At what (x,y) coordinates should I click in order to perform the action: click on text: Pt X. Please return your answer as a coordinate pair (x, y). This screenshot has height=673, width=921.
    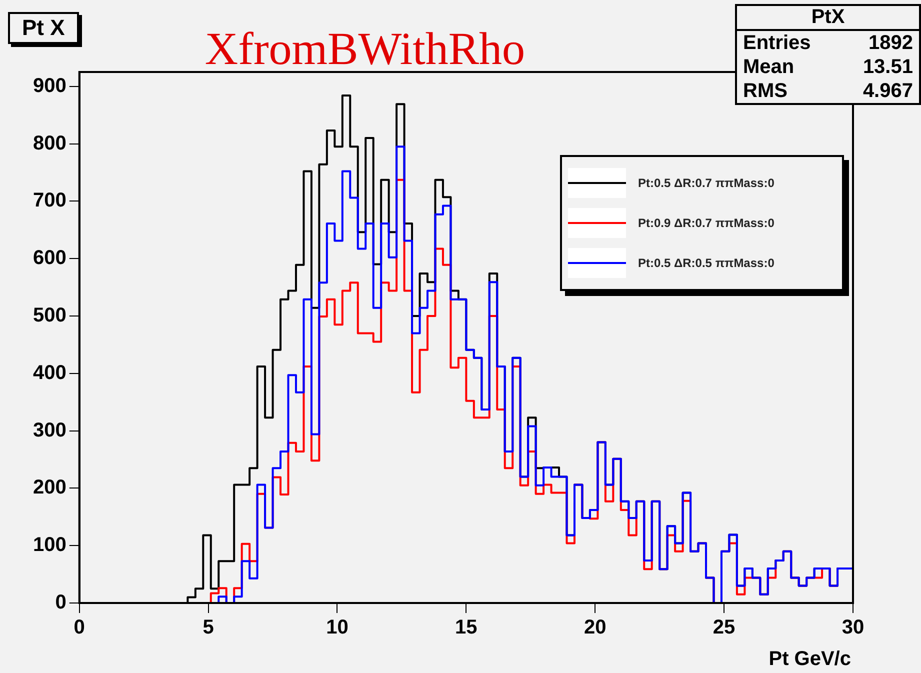
    Looking at the image, I should click on (43, 28).